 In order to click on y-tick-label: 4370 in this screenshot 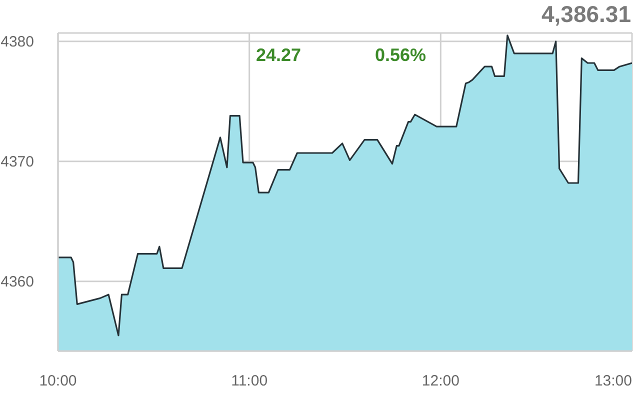, I will do `click(17, 162)`.